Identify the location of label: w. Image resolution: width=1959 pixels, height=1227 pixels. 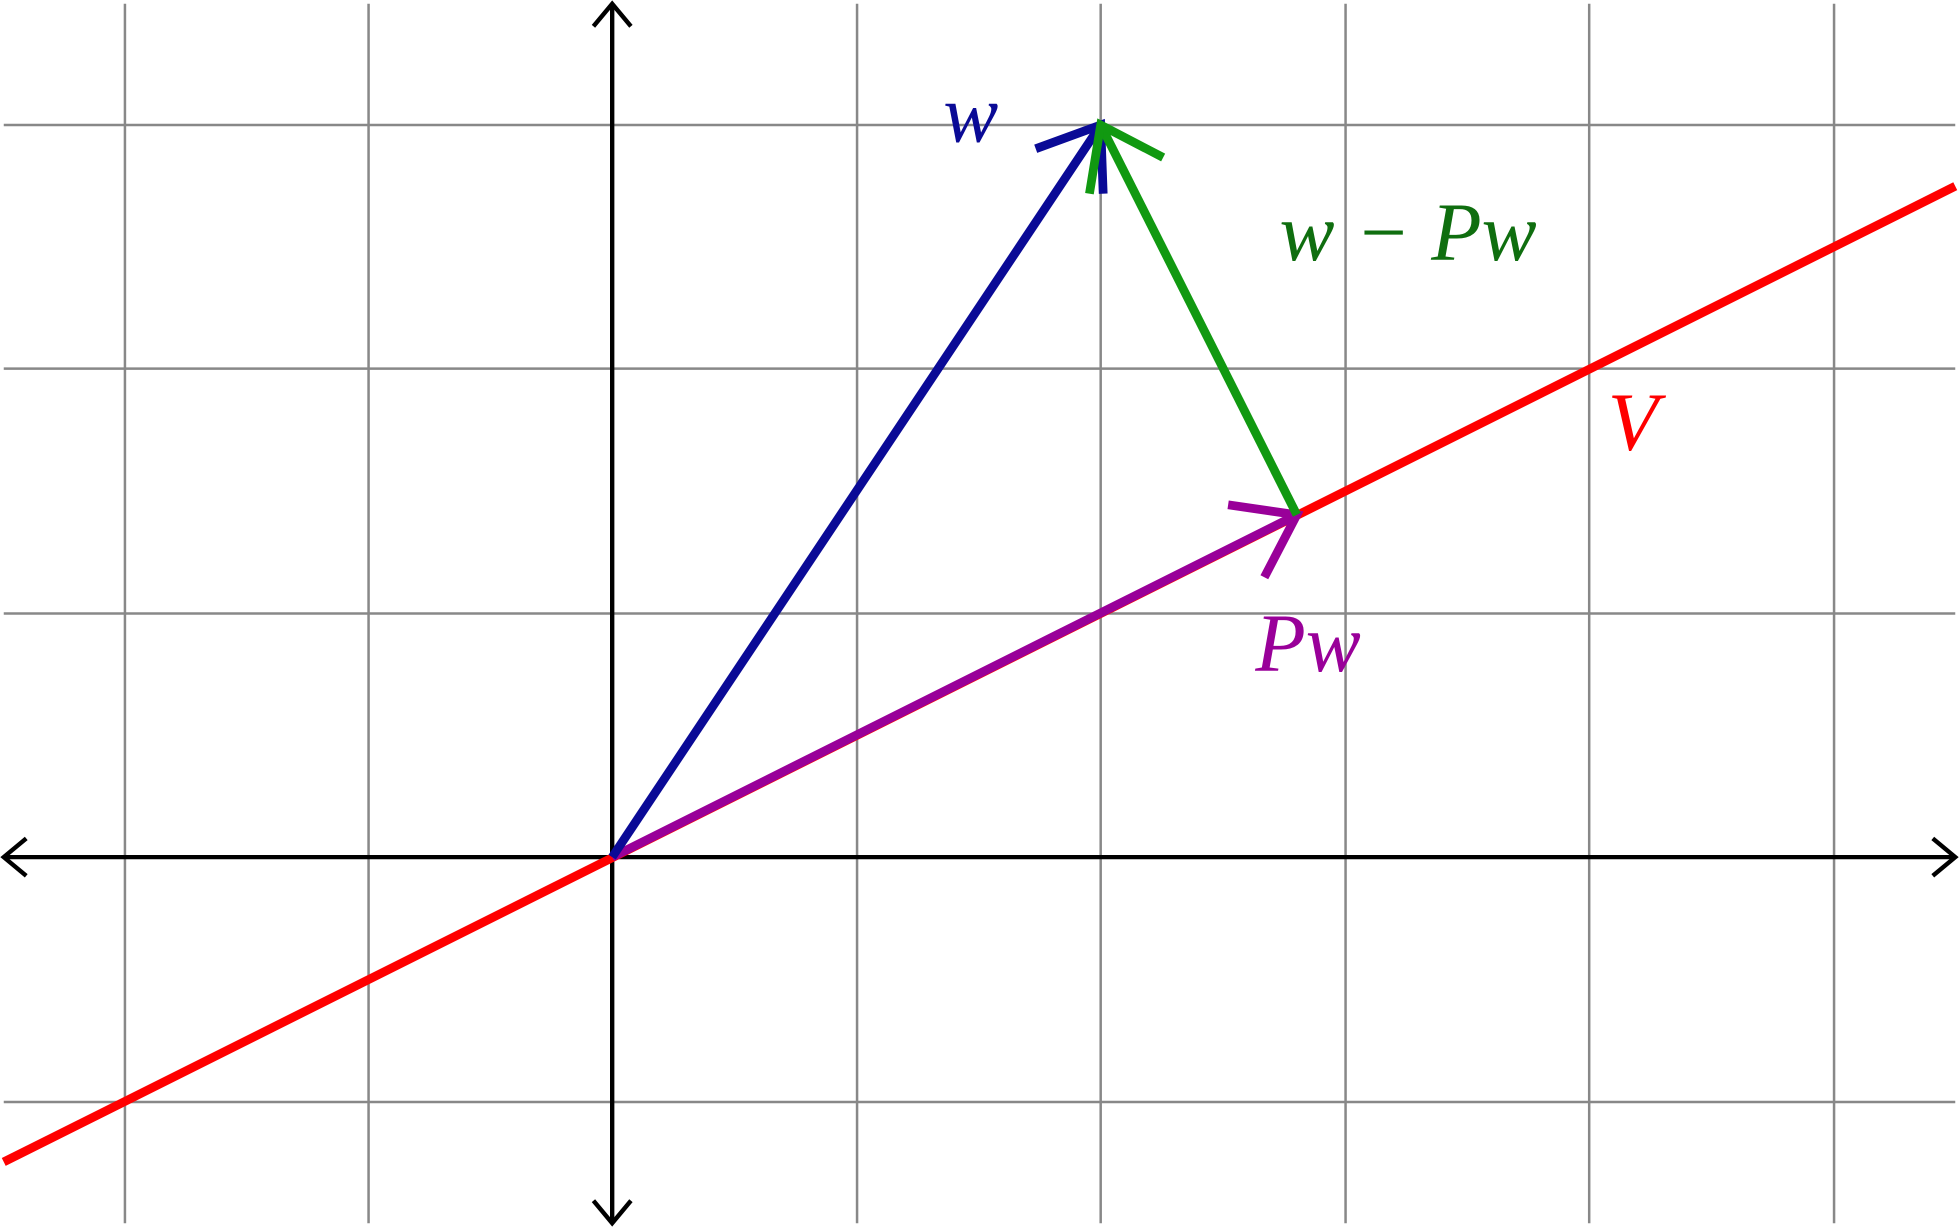
(970, 113).